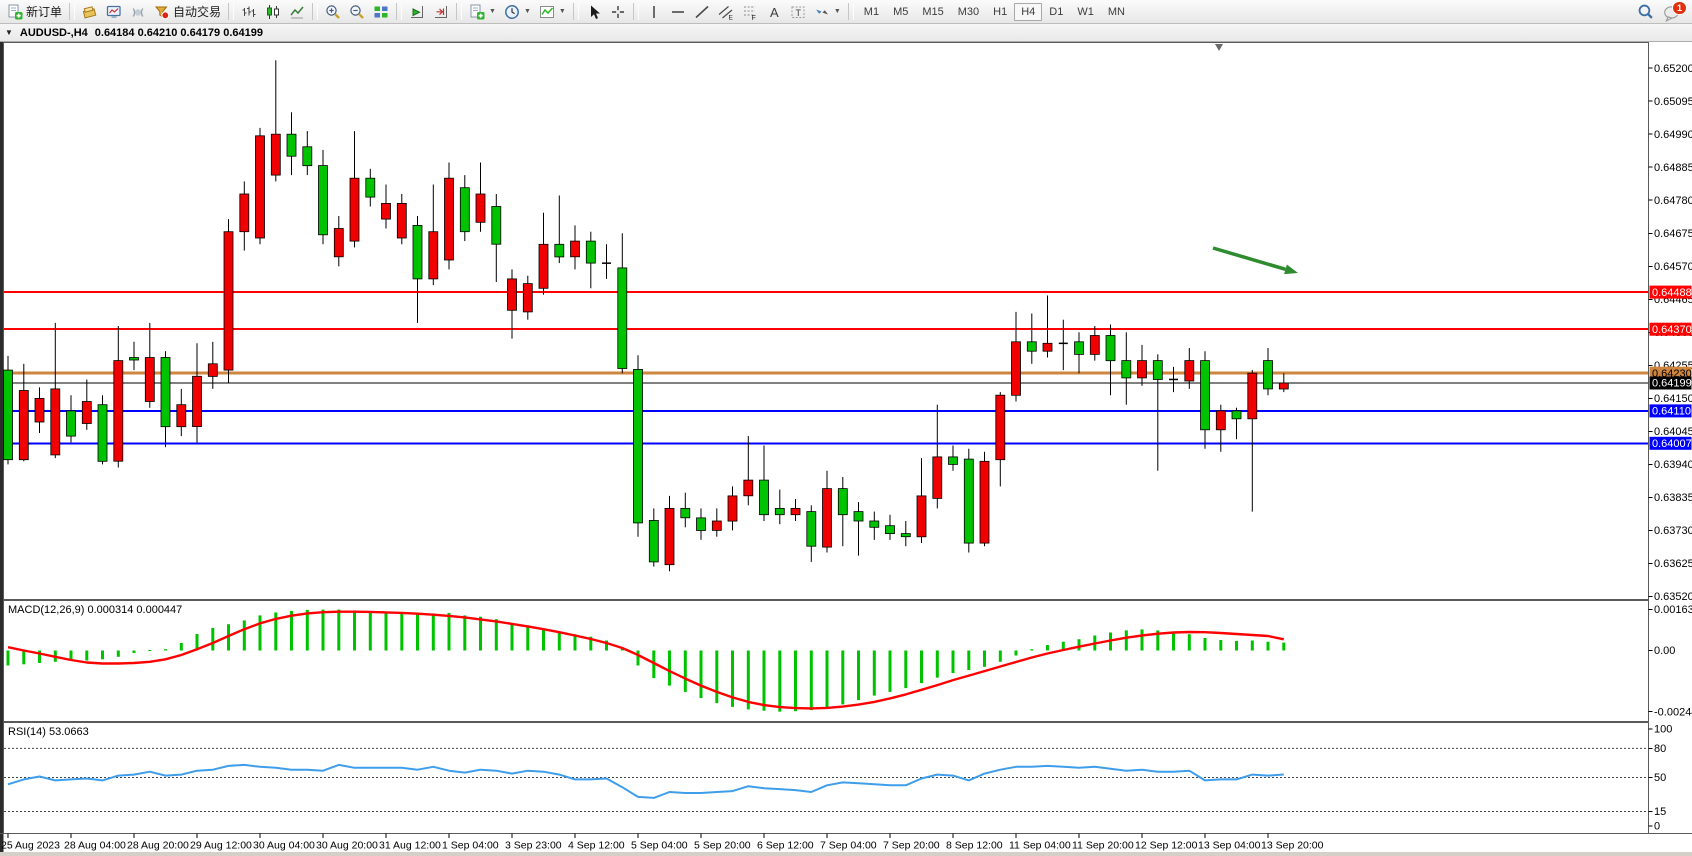 This screenshot has width=1692, height=856. I want to click on textT-icon: T, so click(798, 12).